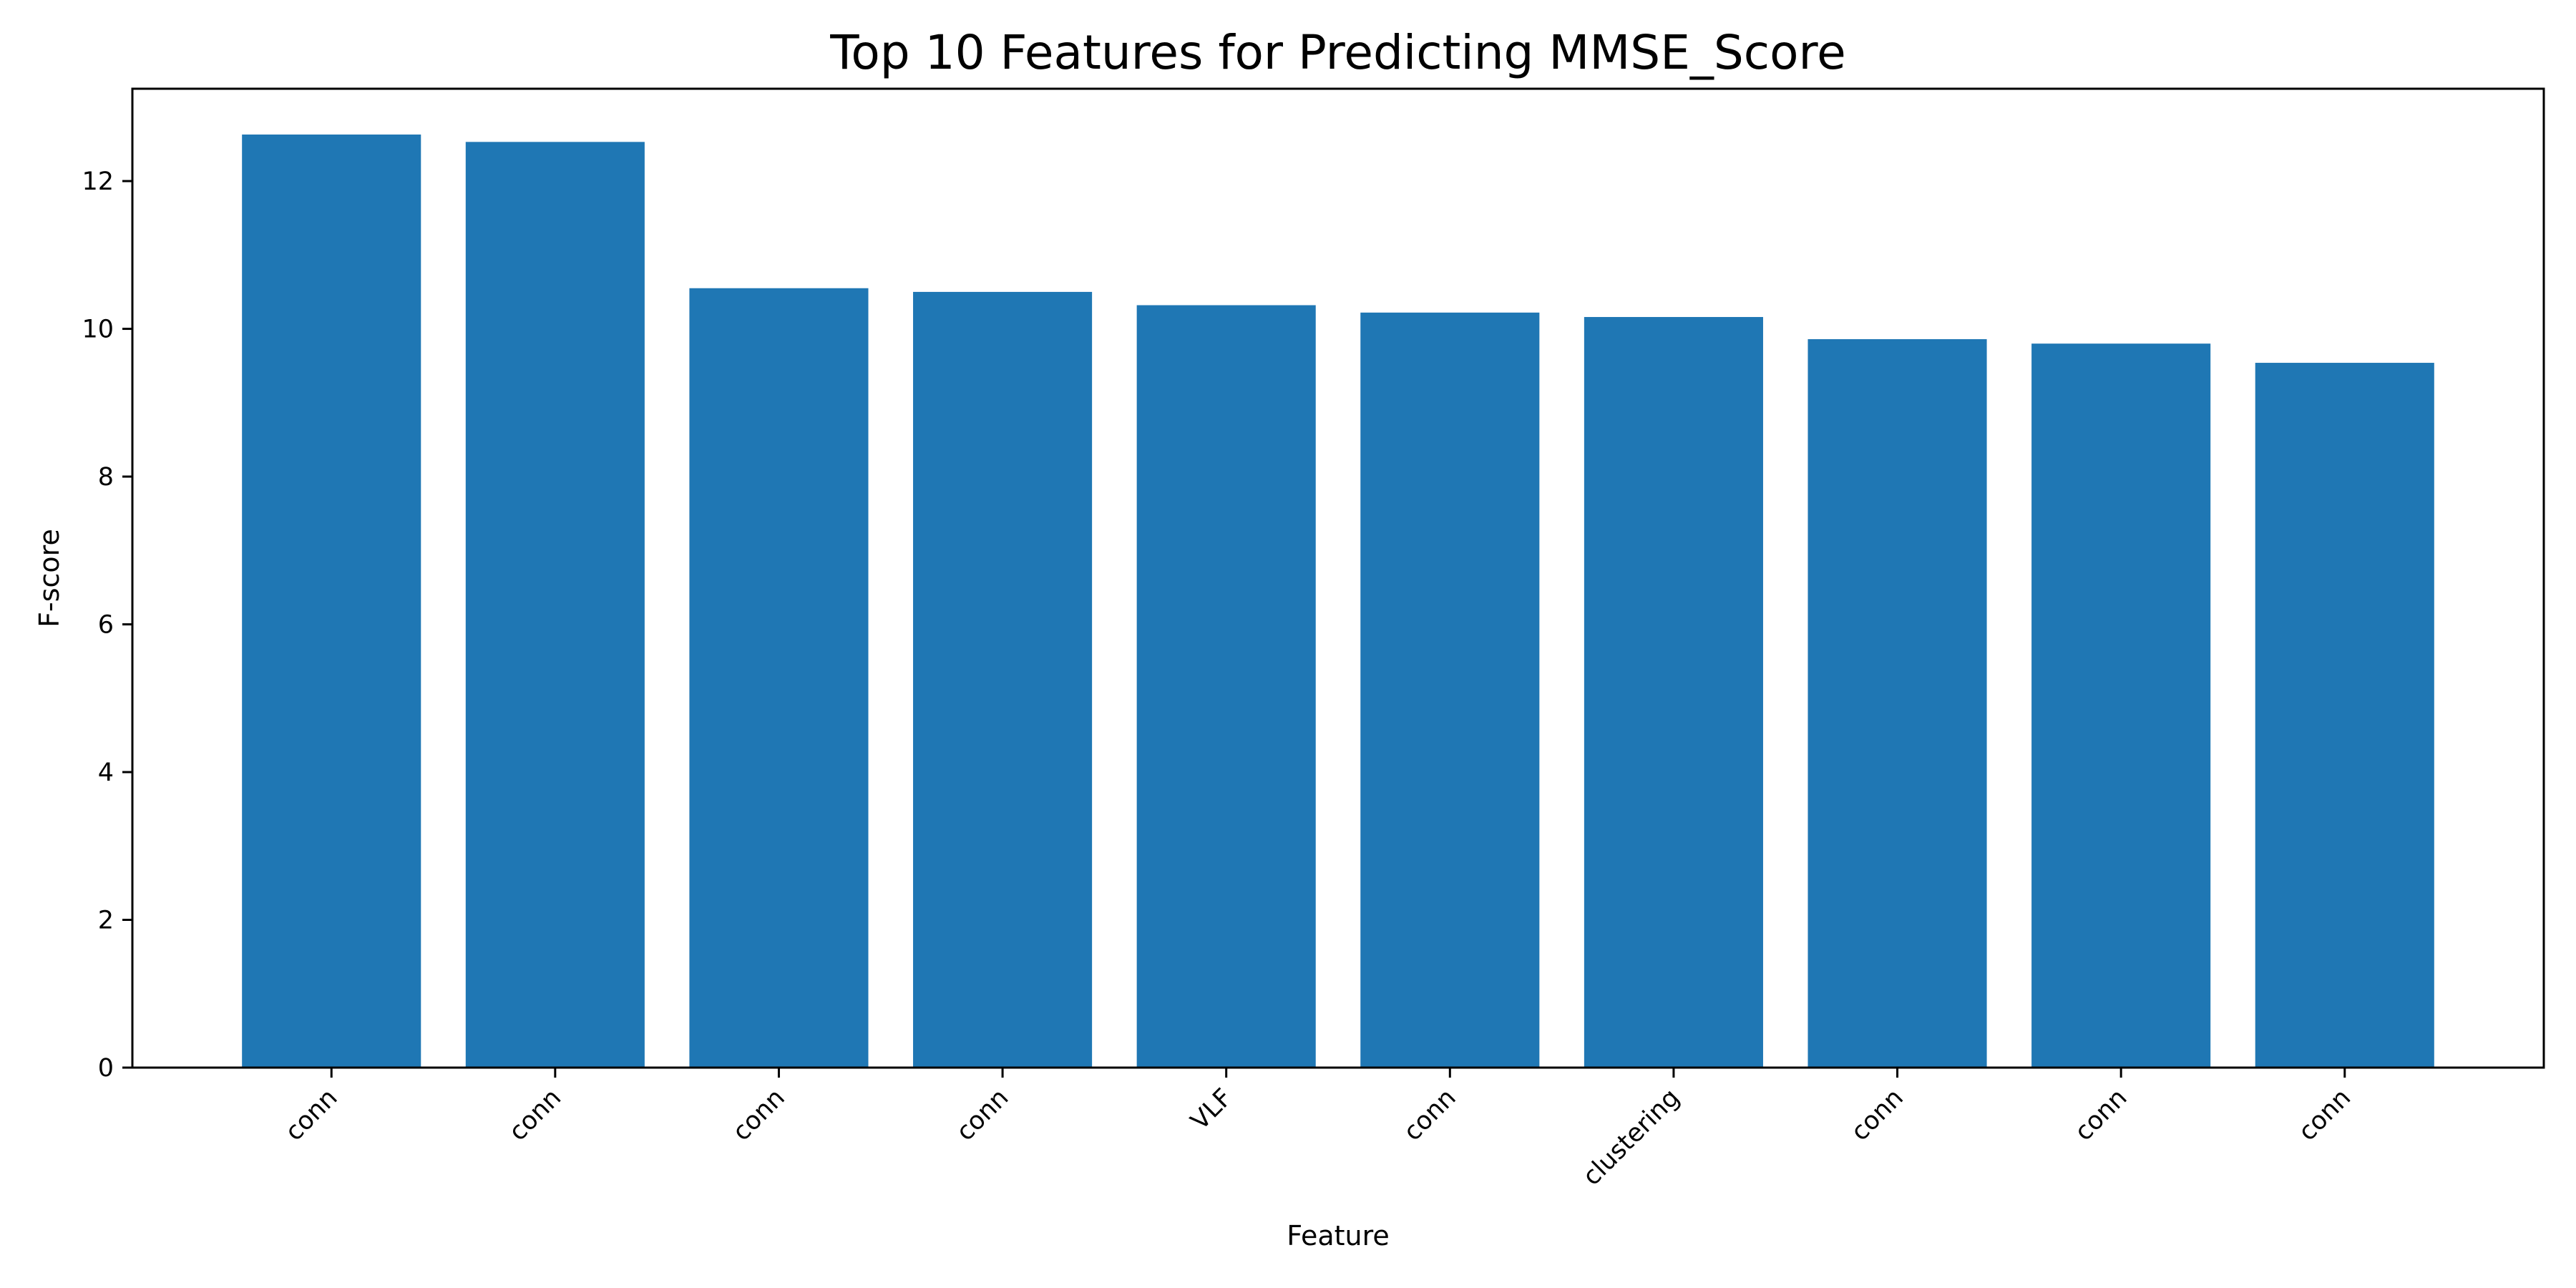 This screenshot has width=2576, height=1288. Describe the element at coordinates (49, 578) in the screenshot. I see `y-axis-label: F-score` at that location.